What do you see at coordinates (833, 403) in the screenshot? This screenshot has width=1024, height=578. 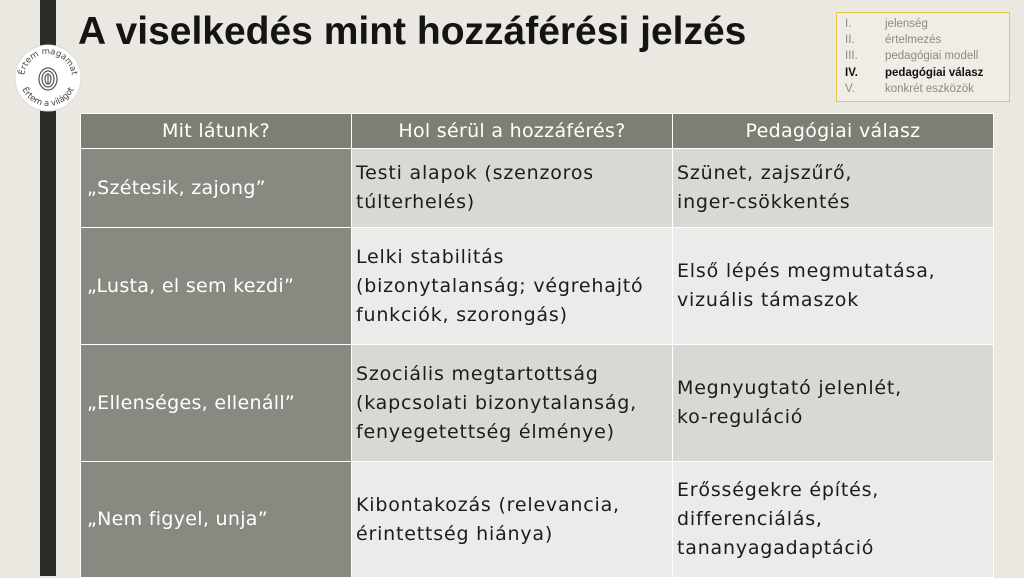 I see `table-cell: Megnyugtató jelenlét, ko-reguláció` at bounding box center [833, 403].